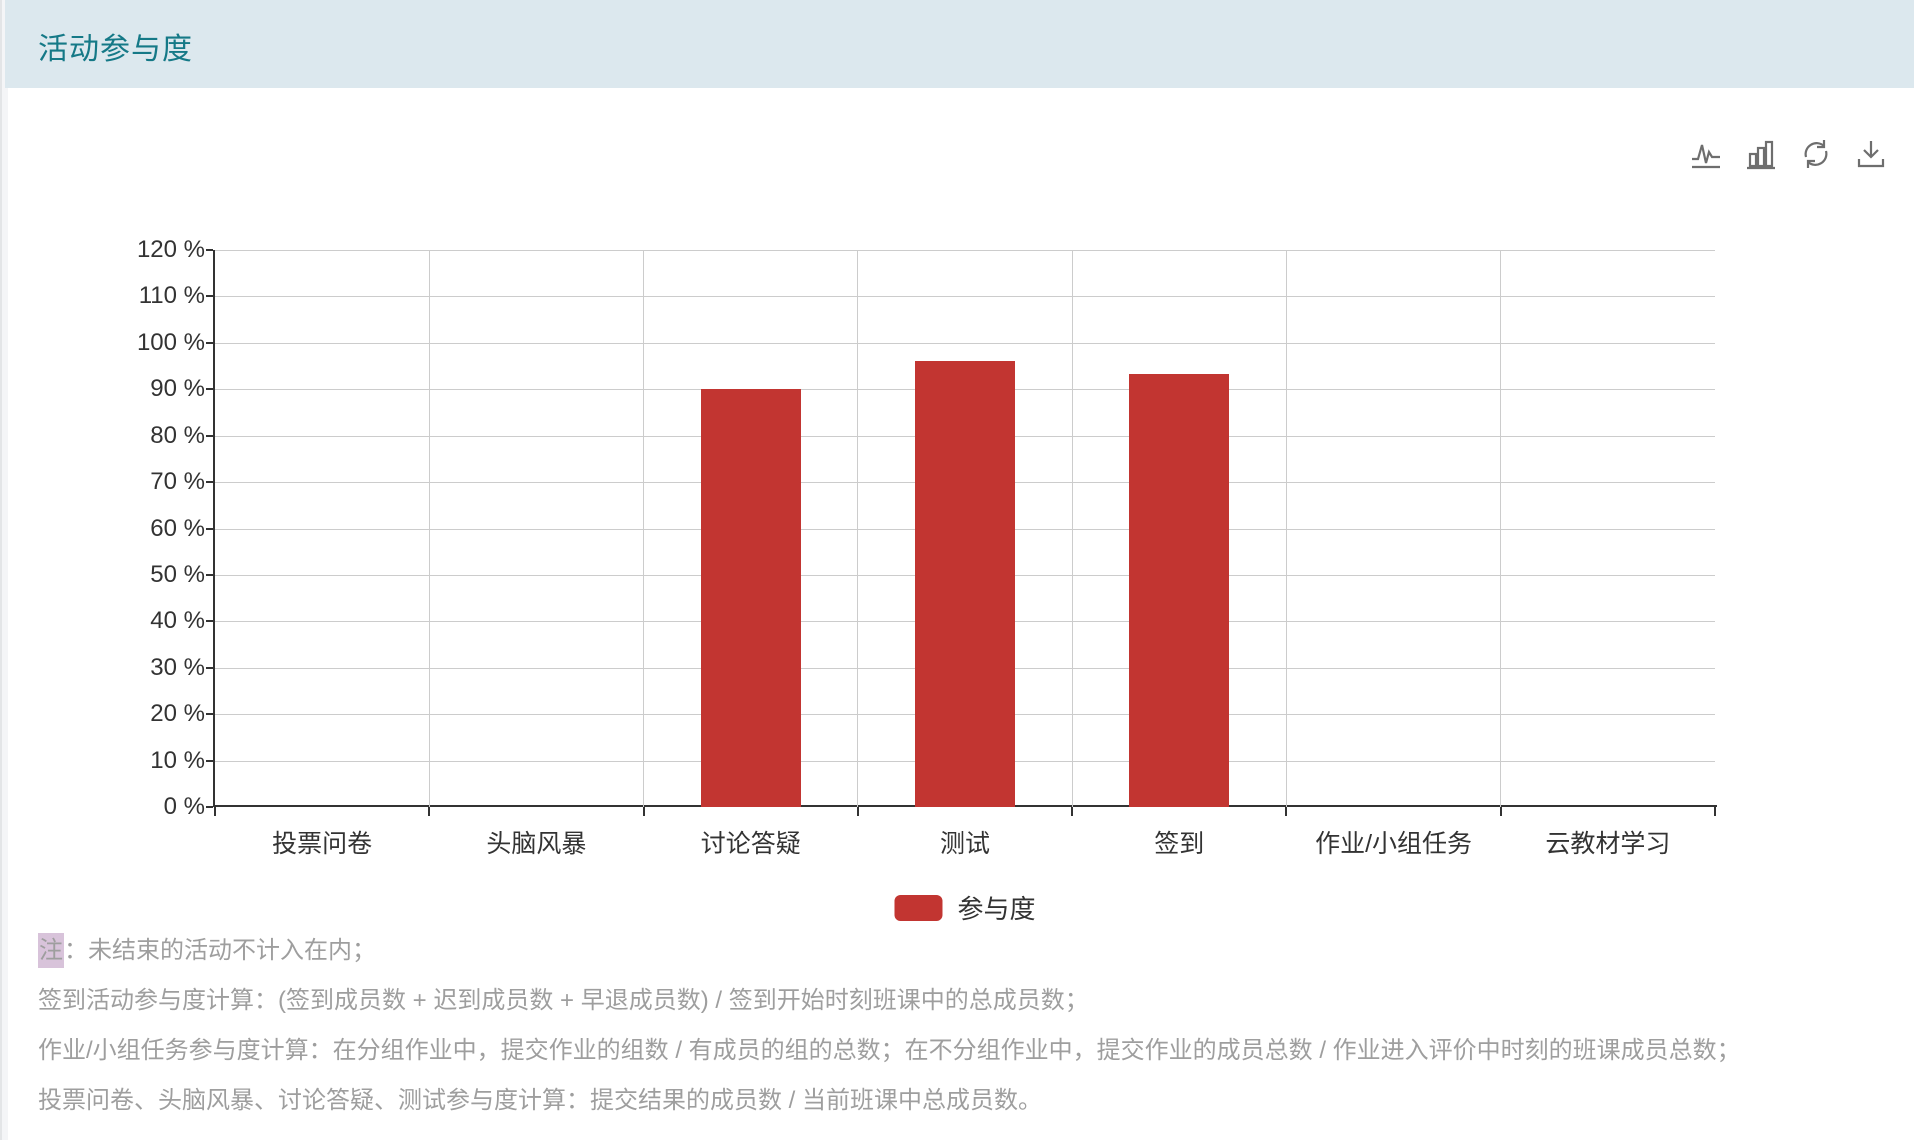 This screenshot has width=1914, height=1140. Describe the element at coordinates (177, 621) in the screenshot. I see `y-axis-label: 40 %` at that location.